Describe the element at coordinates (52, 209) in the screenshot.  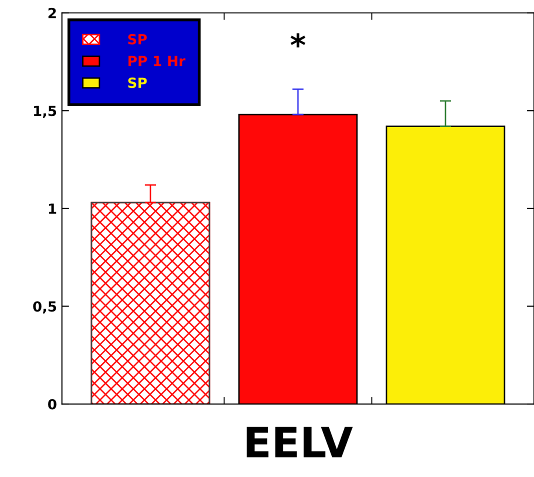
I see `y-tick-label: 1` at that location.